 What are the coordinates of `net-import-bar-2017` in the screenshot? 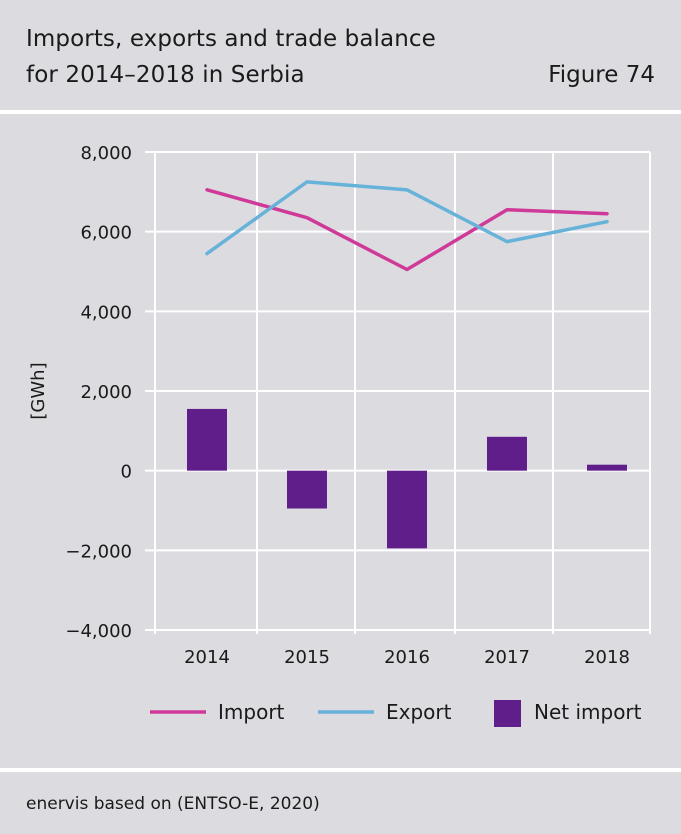 It's located at (507, 453).